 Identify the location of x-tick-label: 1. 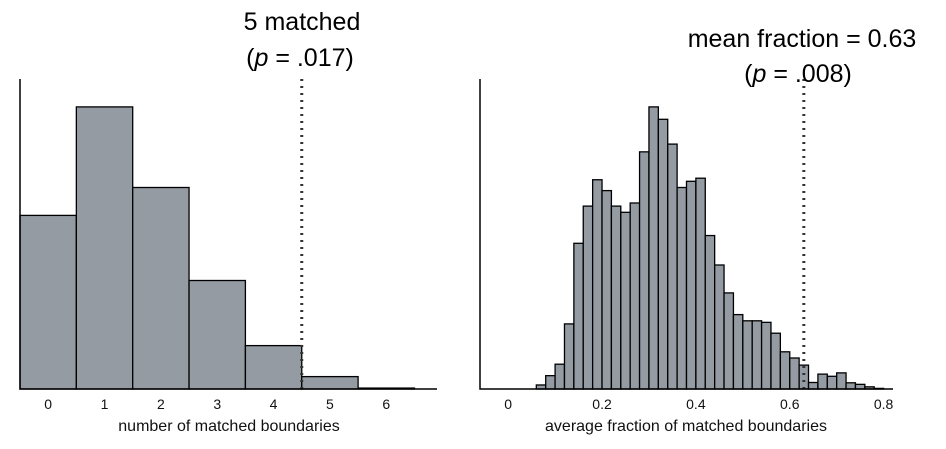
(105, 404).